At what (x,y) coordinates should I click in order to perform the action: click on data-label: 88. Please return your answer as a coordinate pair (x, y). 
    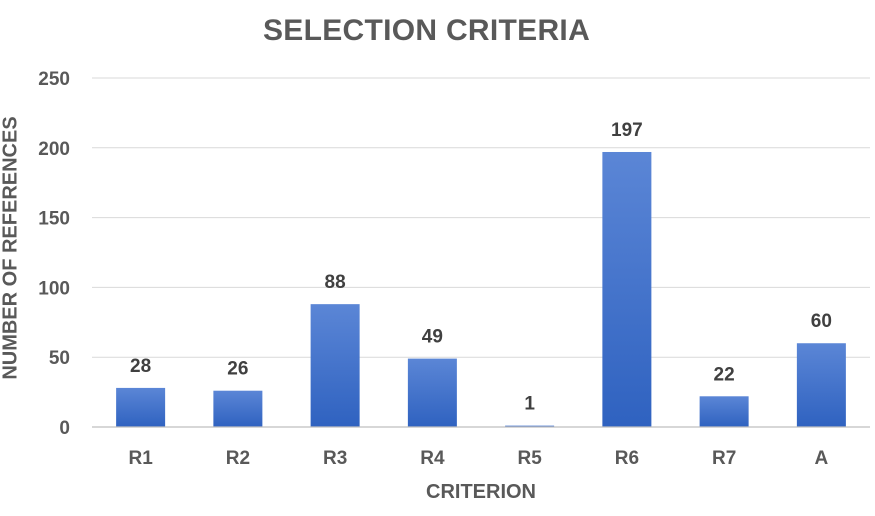
    Looking at the image, I should click on (335, 282).